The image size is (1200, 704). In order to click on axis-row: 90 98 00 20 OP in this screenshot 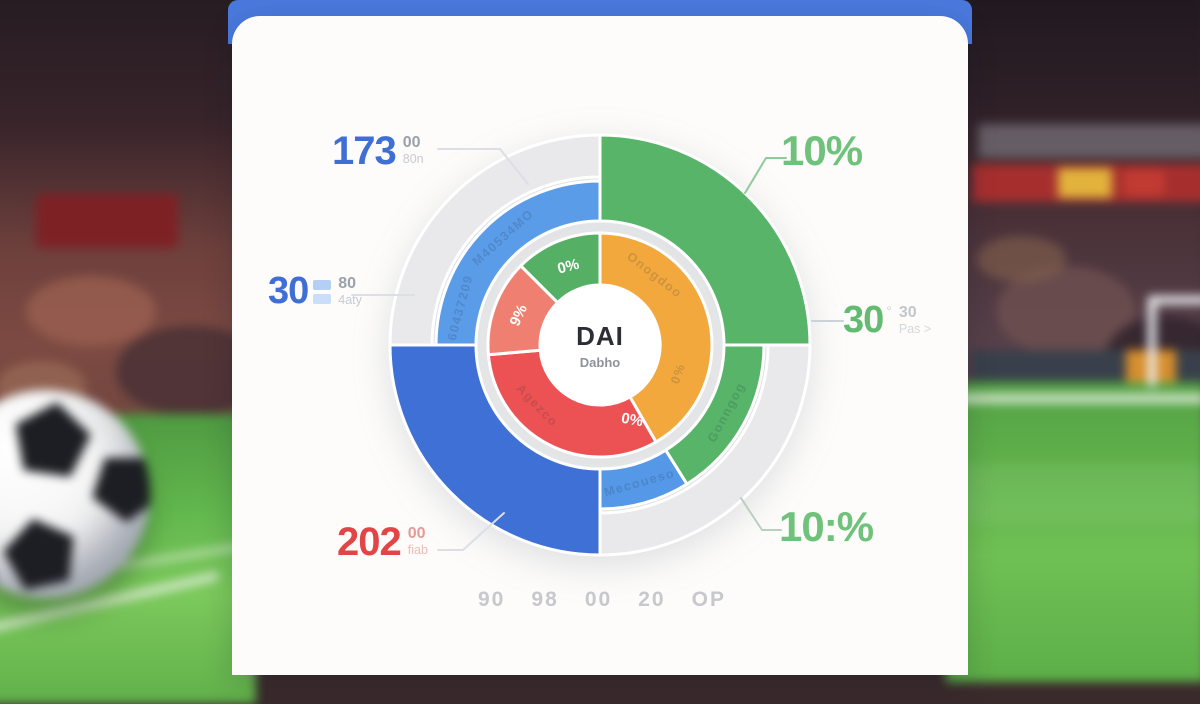, I will do `click(602, 600)`.